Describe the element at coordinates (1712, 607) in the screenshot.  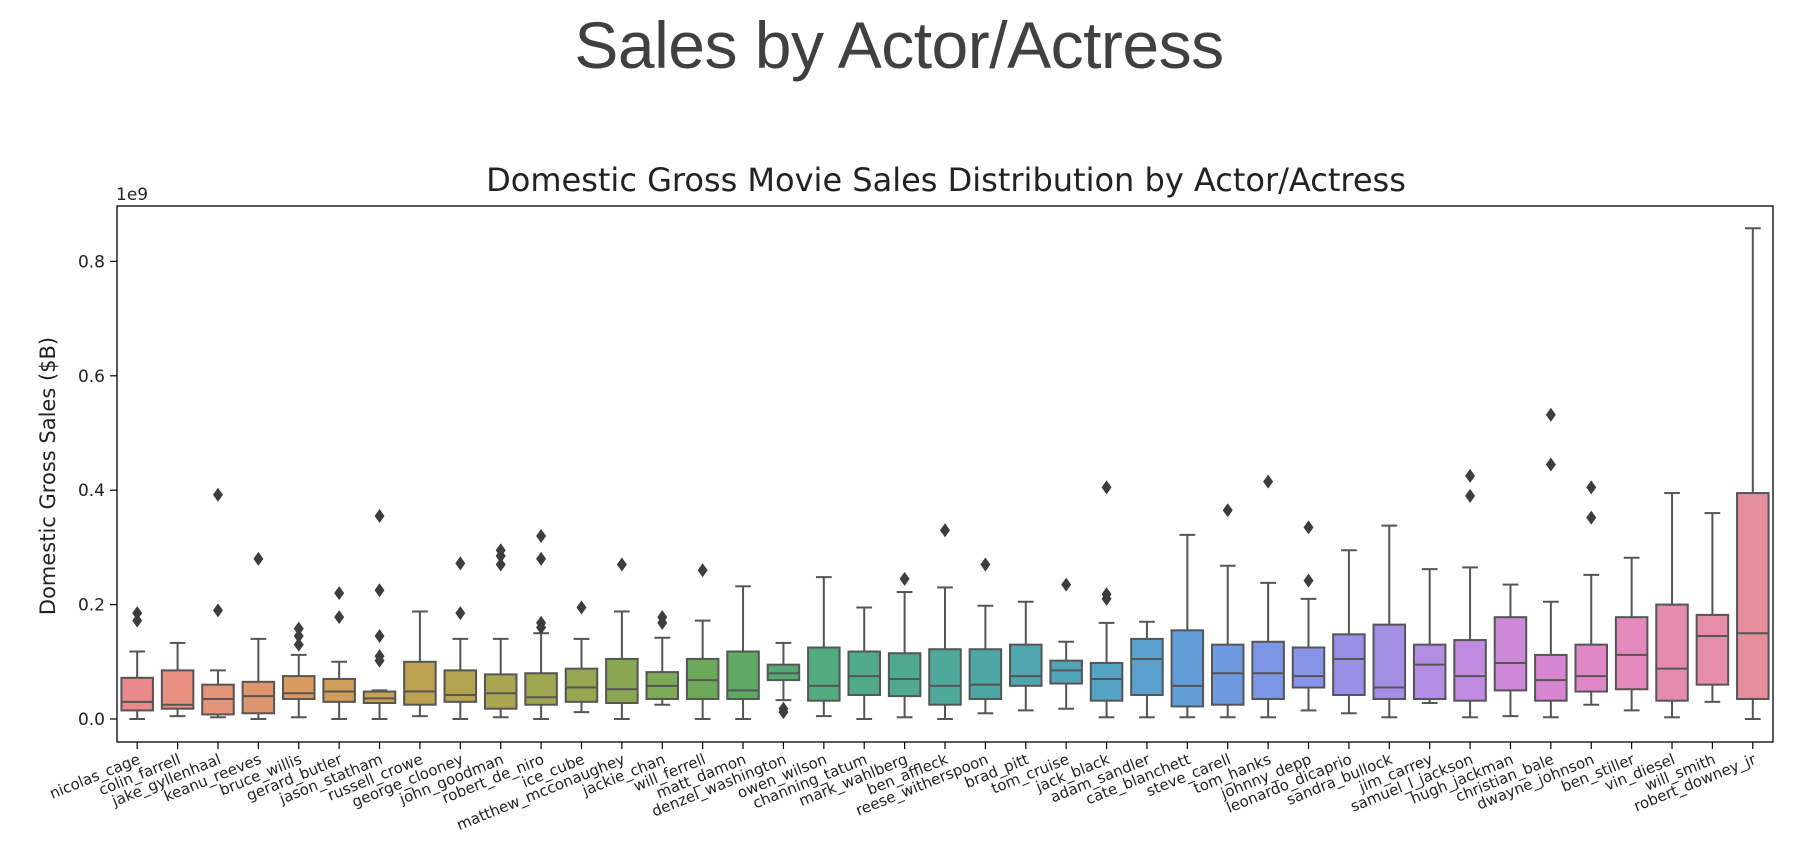
I see `box-will-smith` at that location.